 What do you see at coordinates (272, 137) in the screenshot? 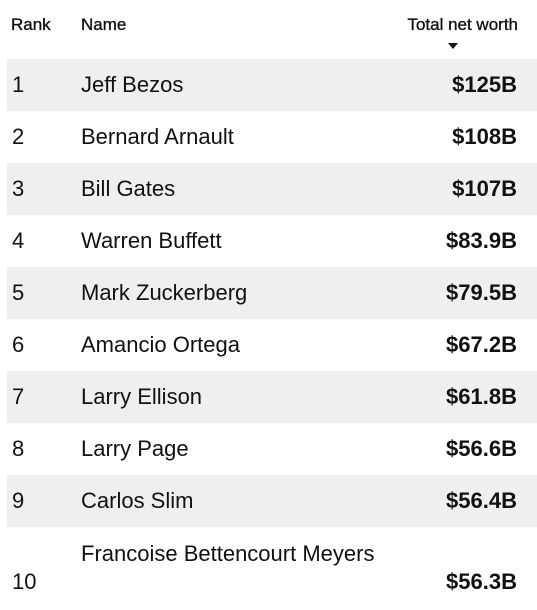
I see `table-row: 2 Bernard Arnault $108B` at bounding box center [272, 137].